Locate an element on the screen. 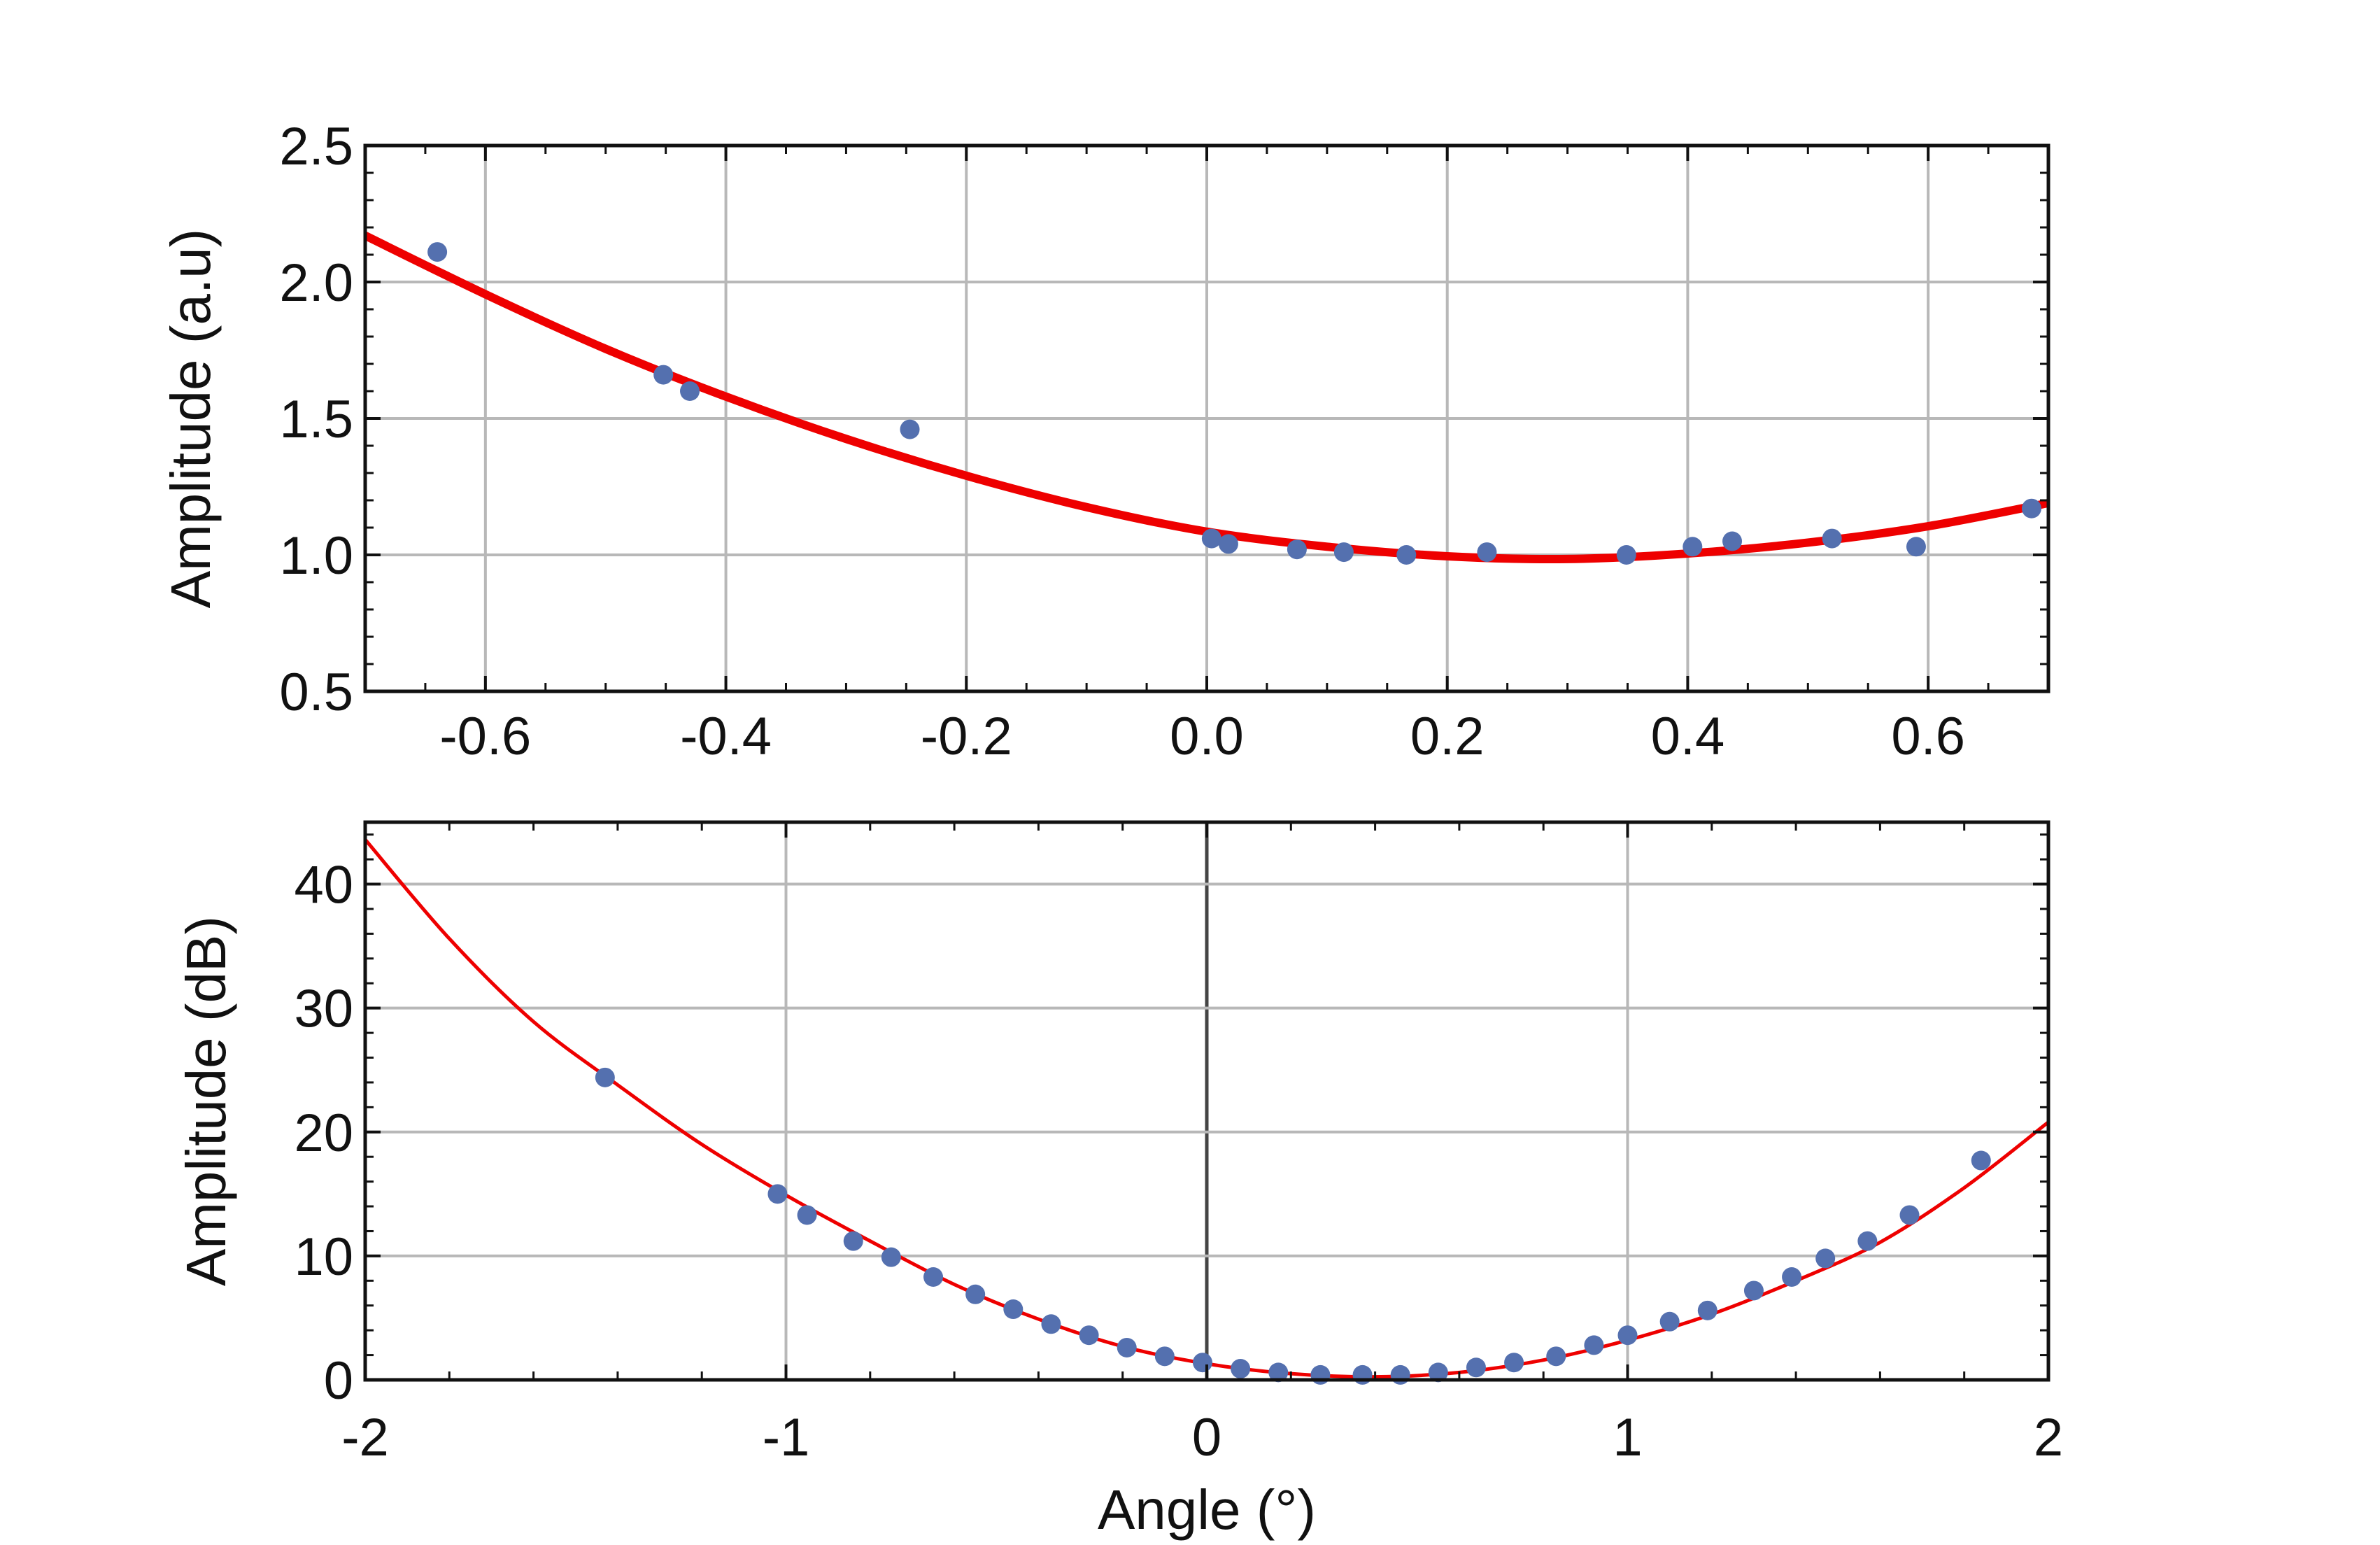  y-tick-label: 2.0 is located at coordinates (316, 283).